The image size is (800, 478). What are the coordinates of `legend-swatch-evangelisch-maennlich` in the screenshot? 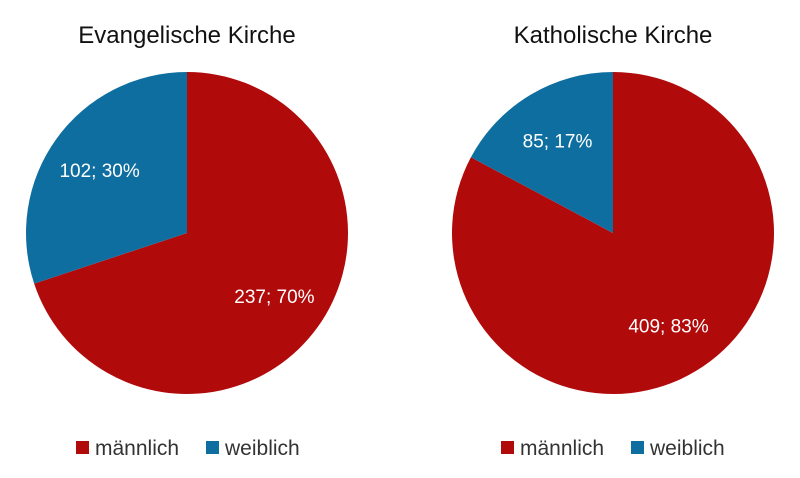 It's located at (82, 447).